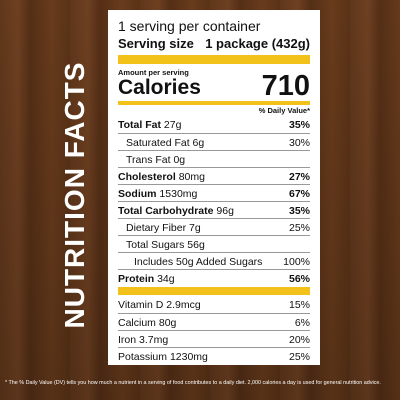 The height and width of the screenshot is (400, 400). Describe the element at coordinates (214, 124) in the screenshot. I see `nutrient-row: Total Fat 27g 35%` at that location.